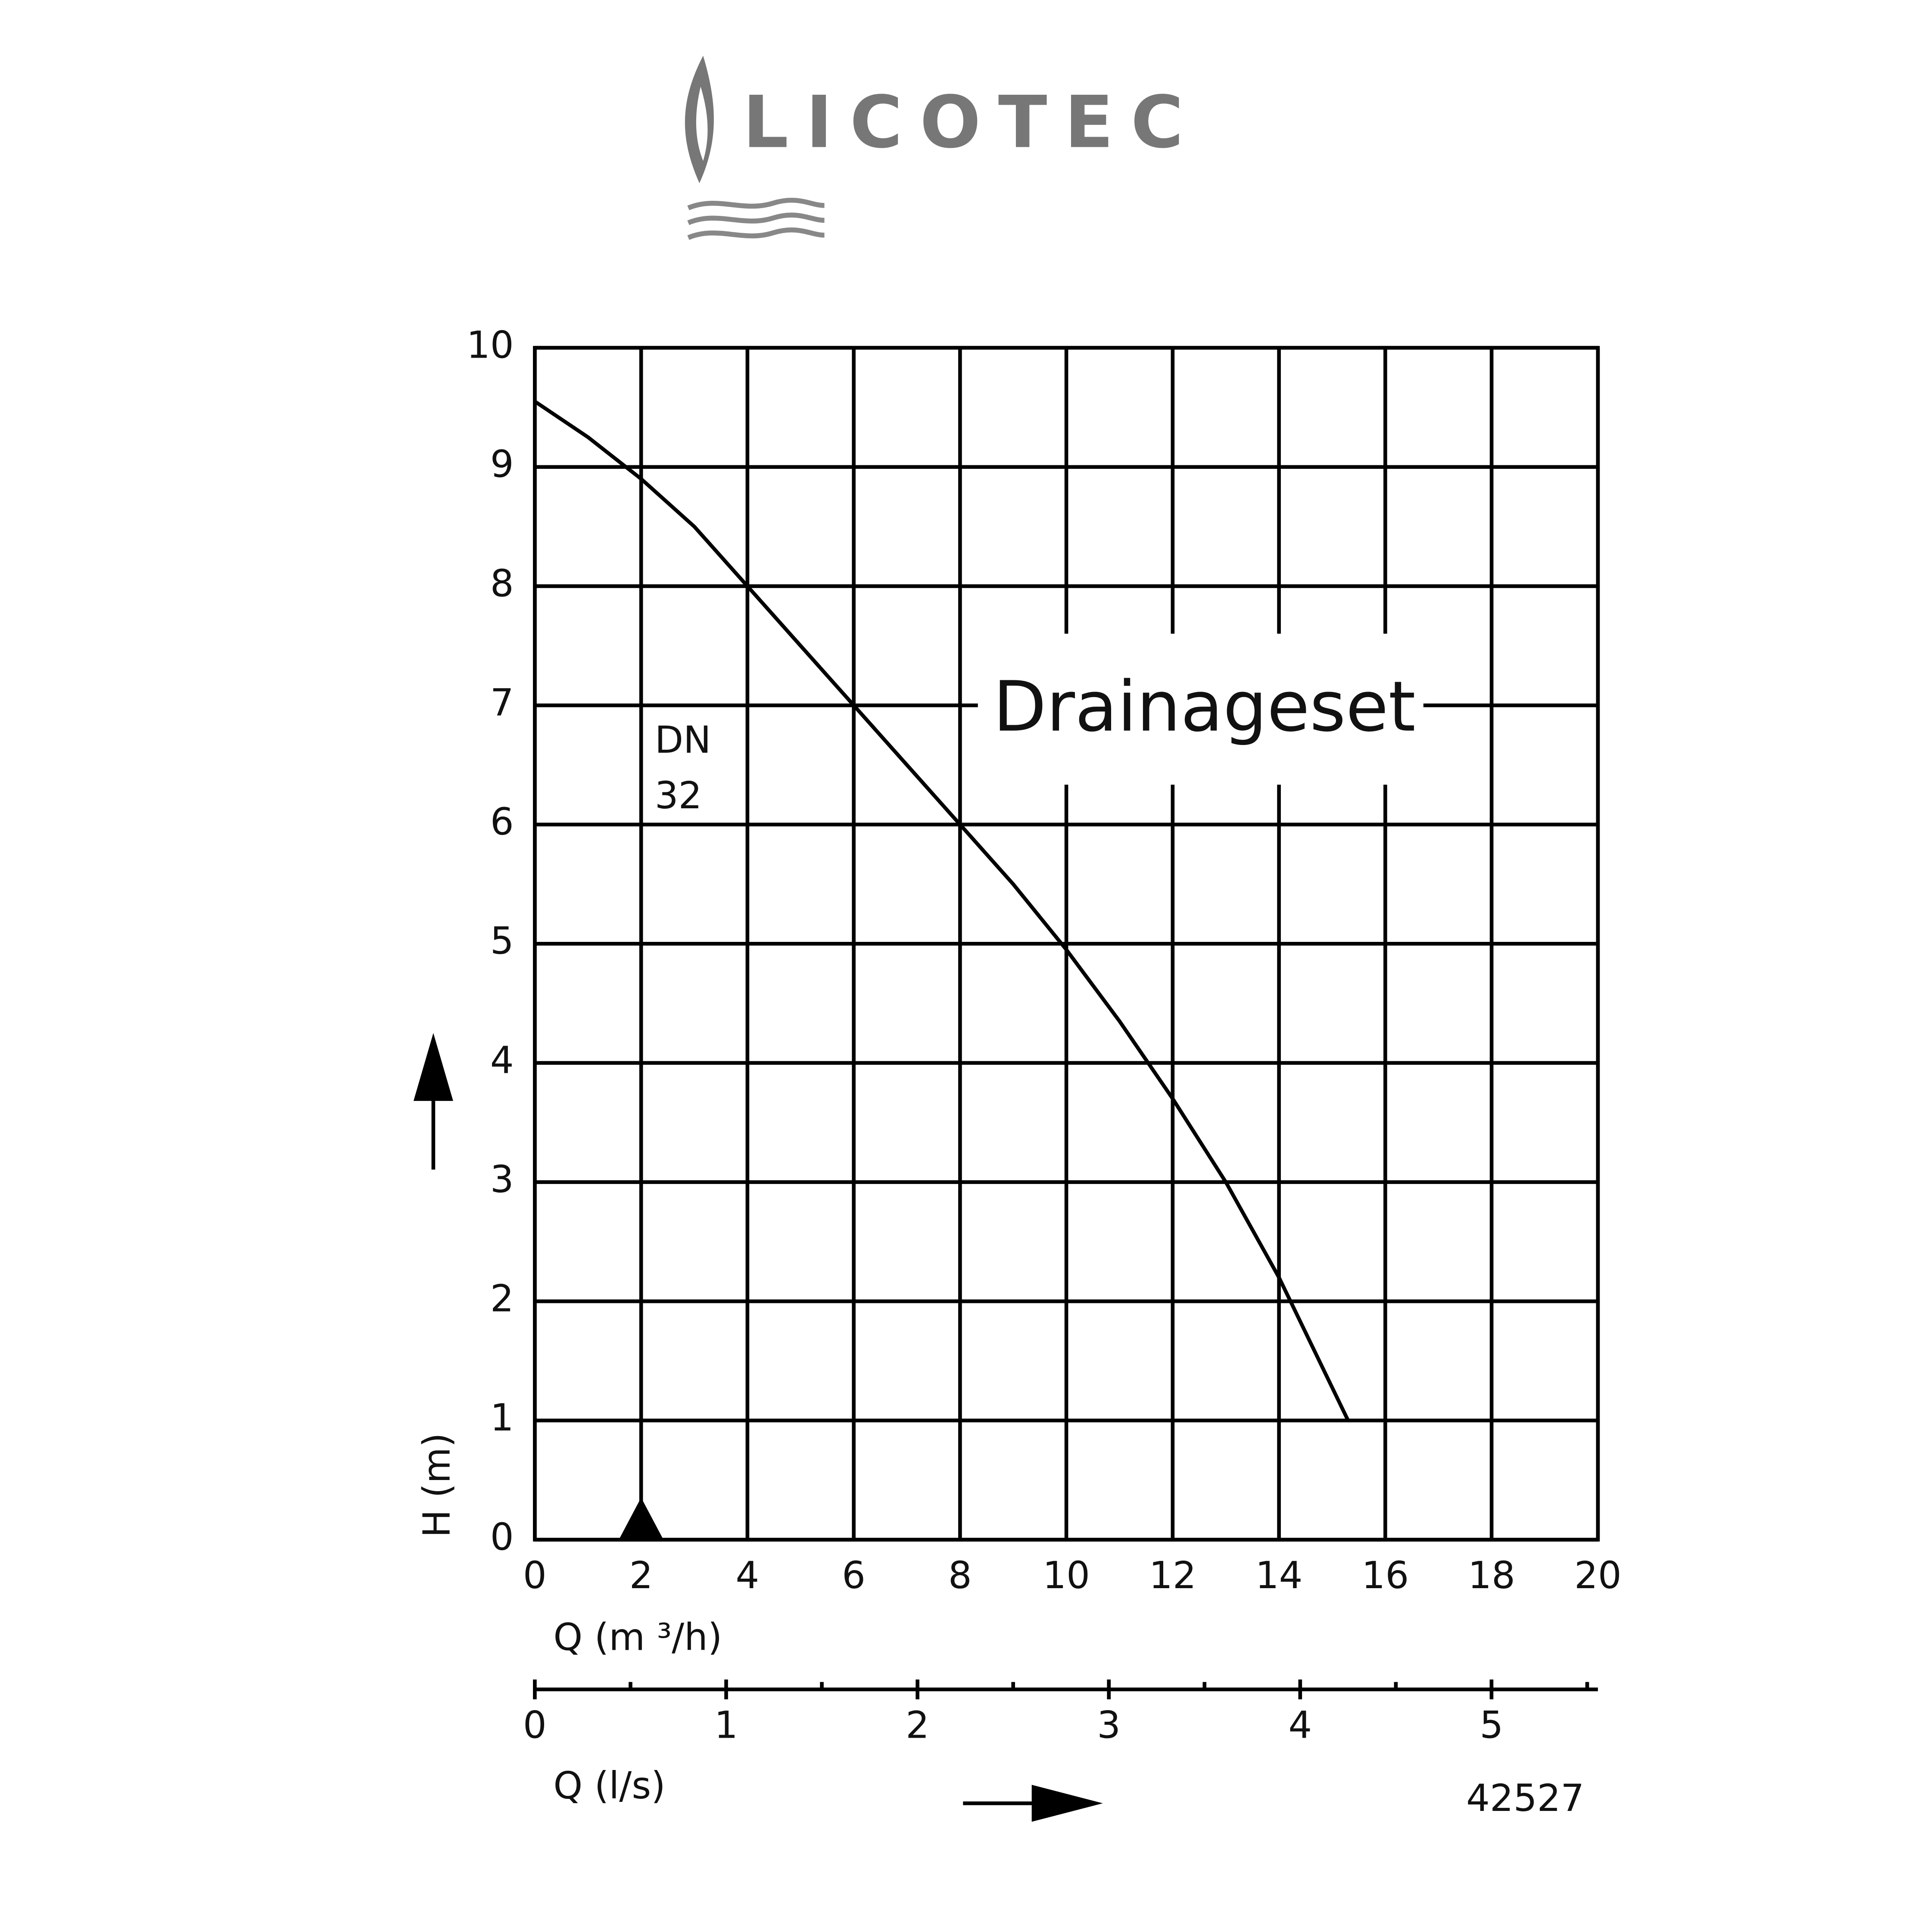 Image resolution: width=1931 pixels, height=1932 pixels. I want to click on annotation: Drainageset, so click(1205, 707).